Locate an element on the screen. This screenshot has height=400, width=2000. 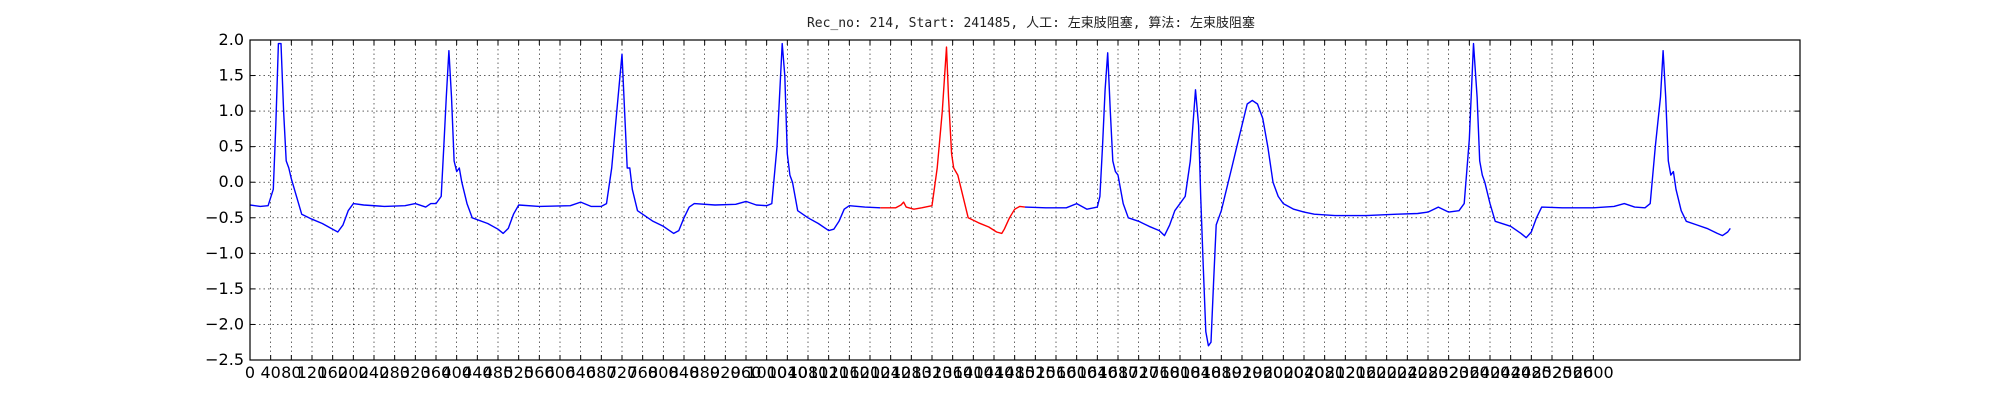
y-tick-label: −1.5 is located at coordinates (224, 288).